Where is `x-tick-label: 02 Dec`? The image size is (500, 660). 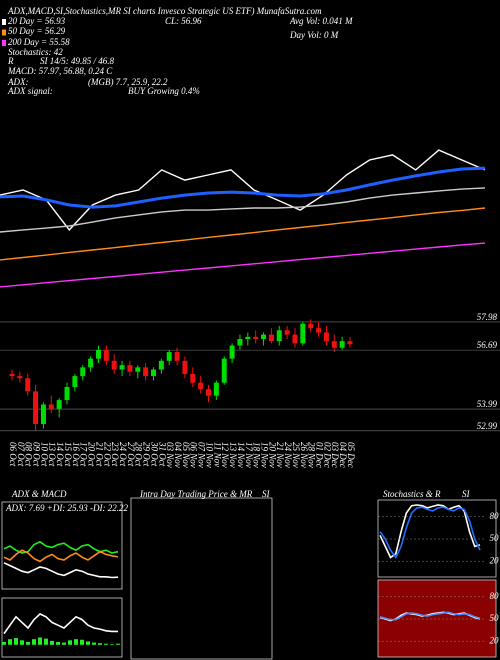 x-tick-label: 02 Dec is located at coordinates (327, 455).